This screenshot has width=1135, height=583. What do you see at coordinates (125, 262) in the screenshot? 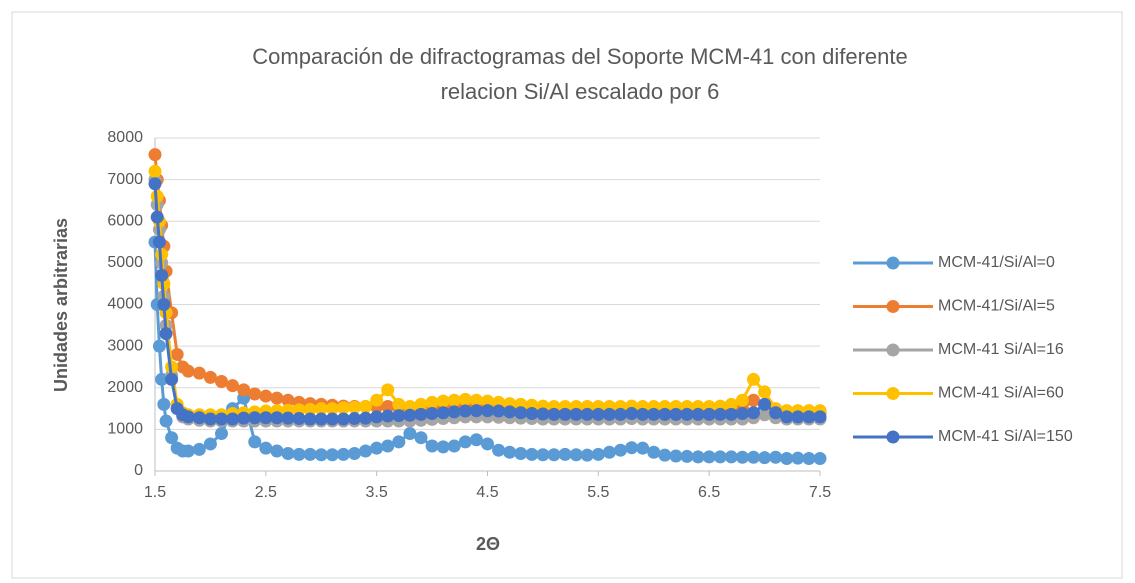
I see `y-tick-label: 5000` at bounding box center [125, 262].